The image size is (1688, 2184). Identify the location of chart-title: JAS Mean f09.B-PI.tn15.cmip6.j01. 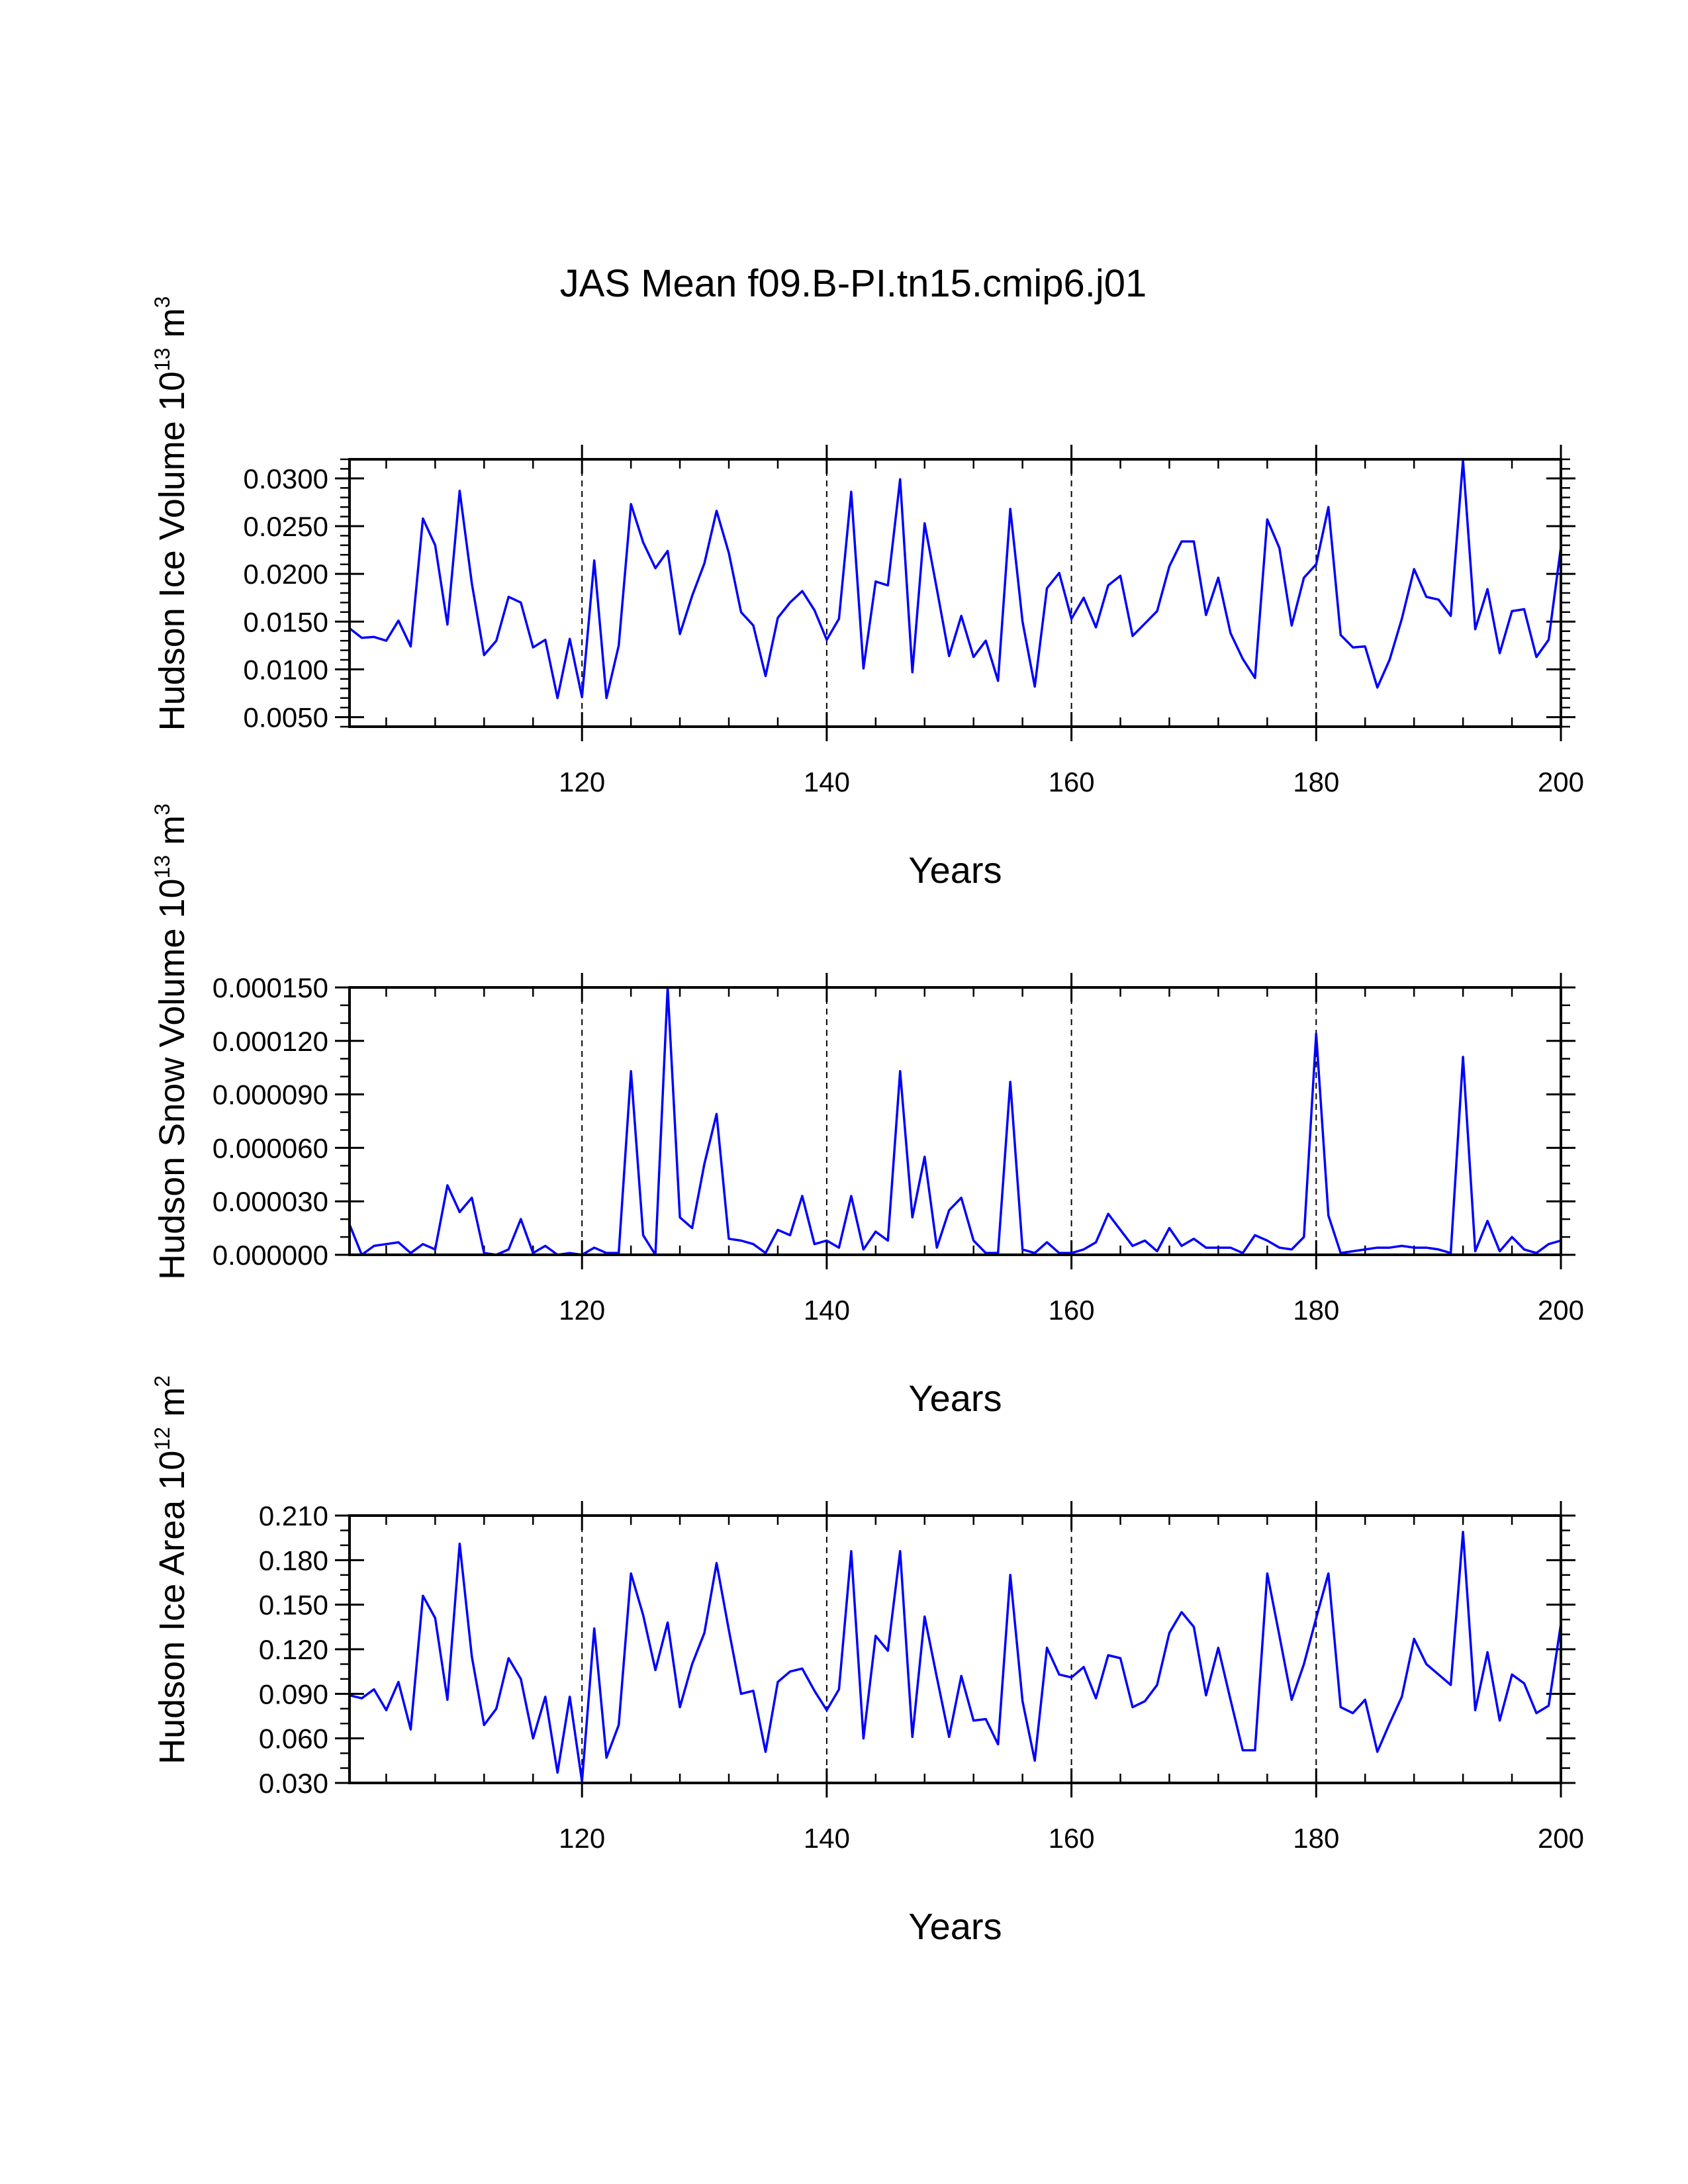
(853, 283).